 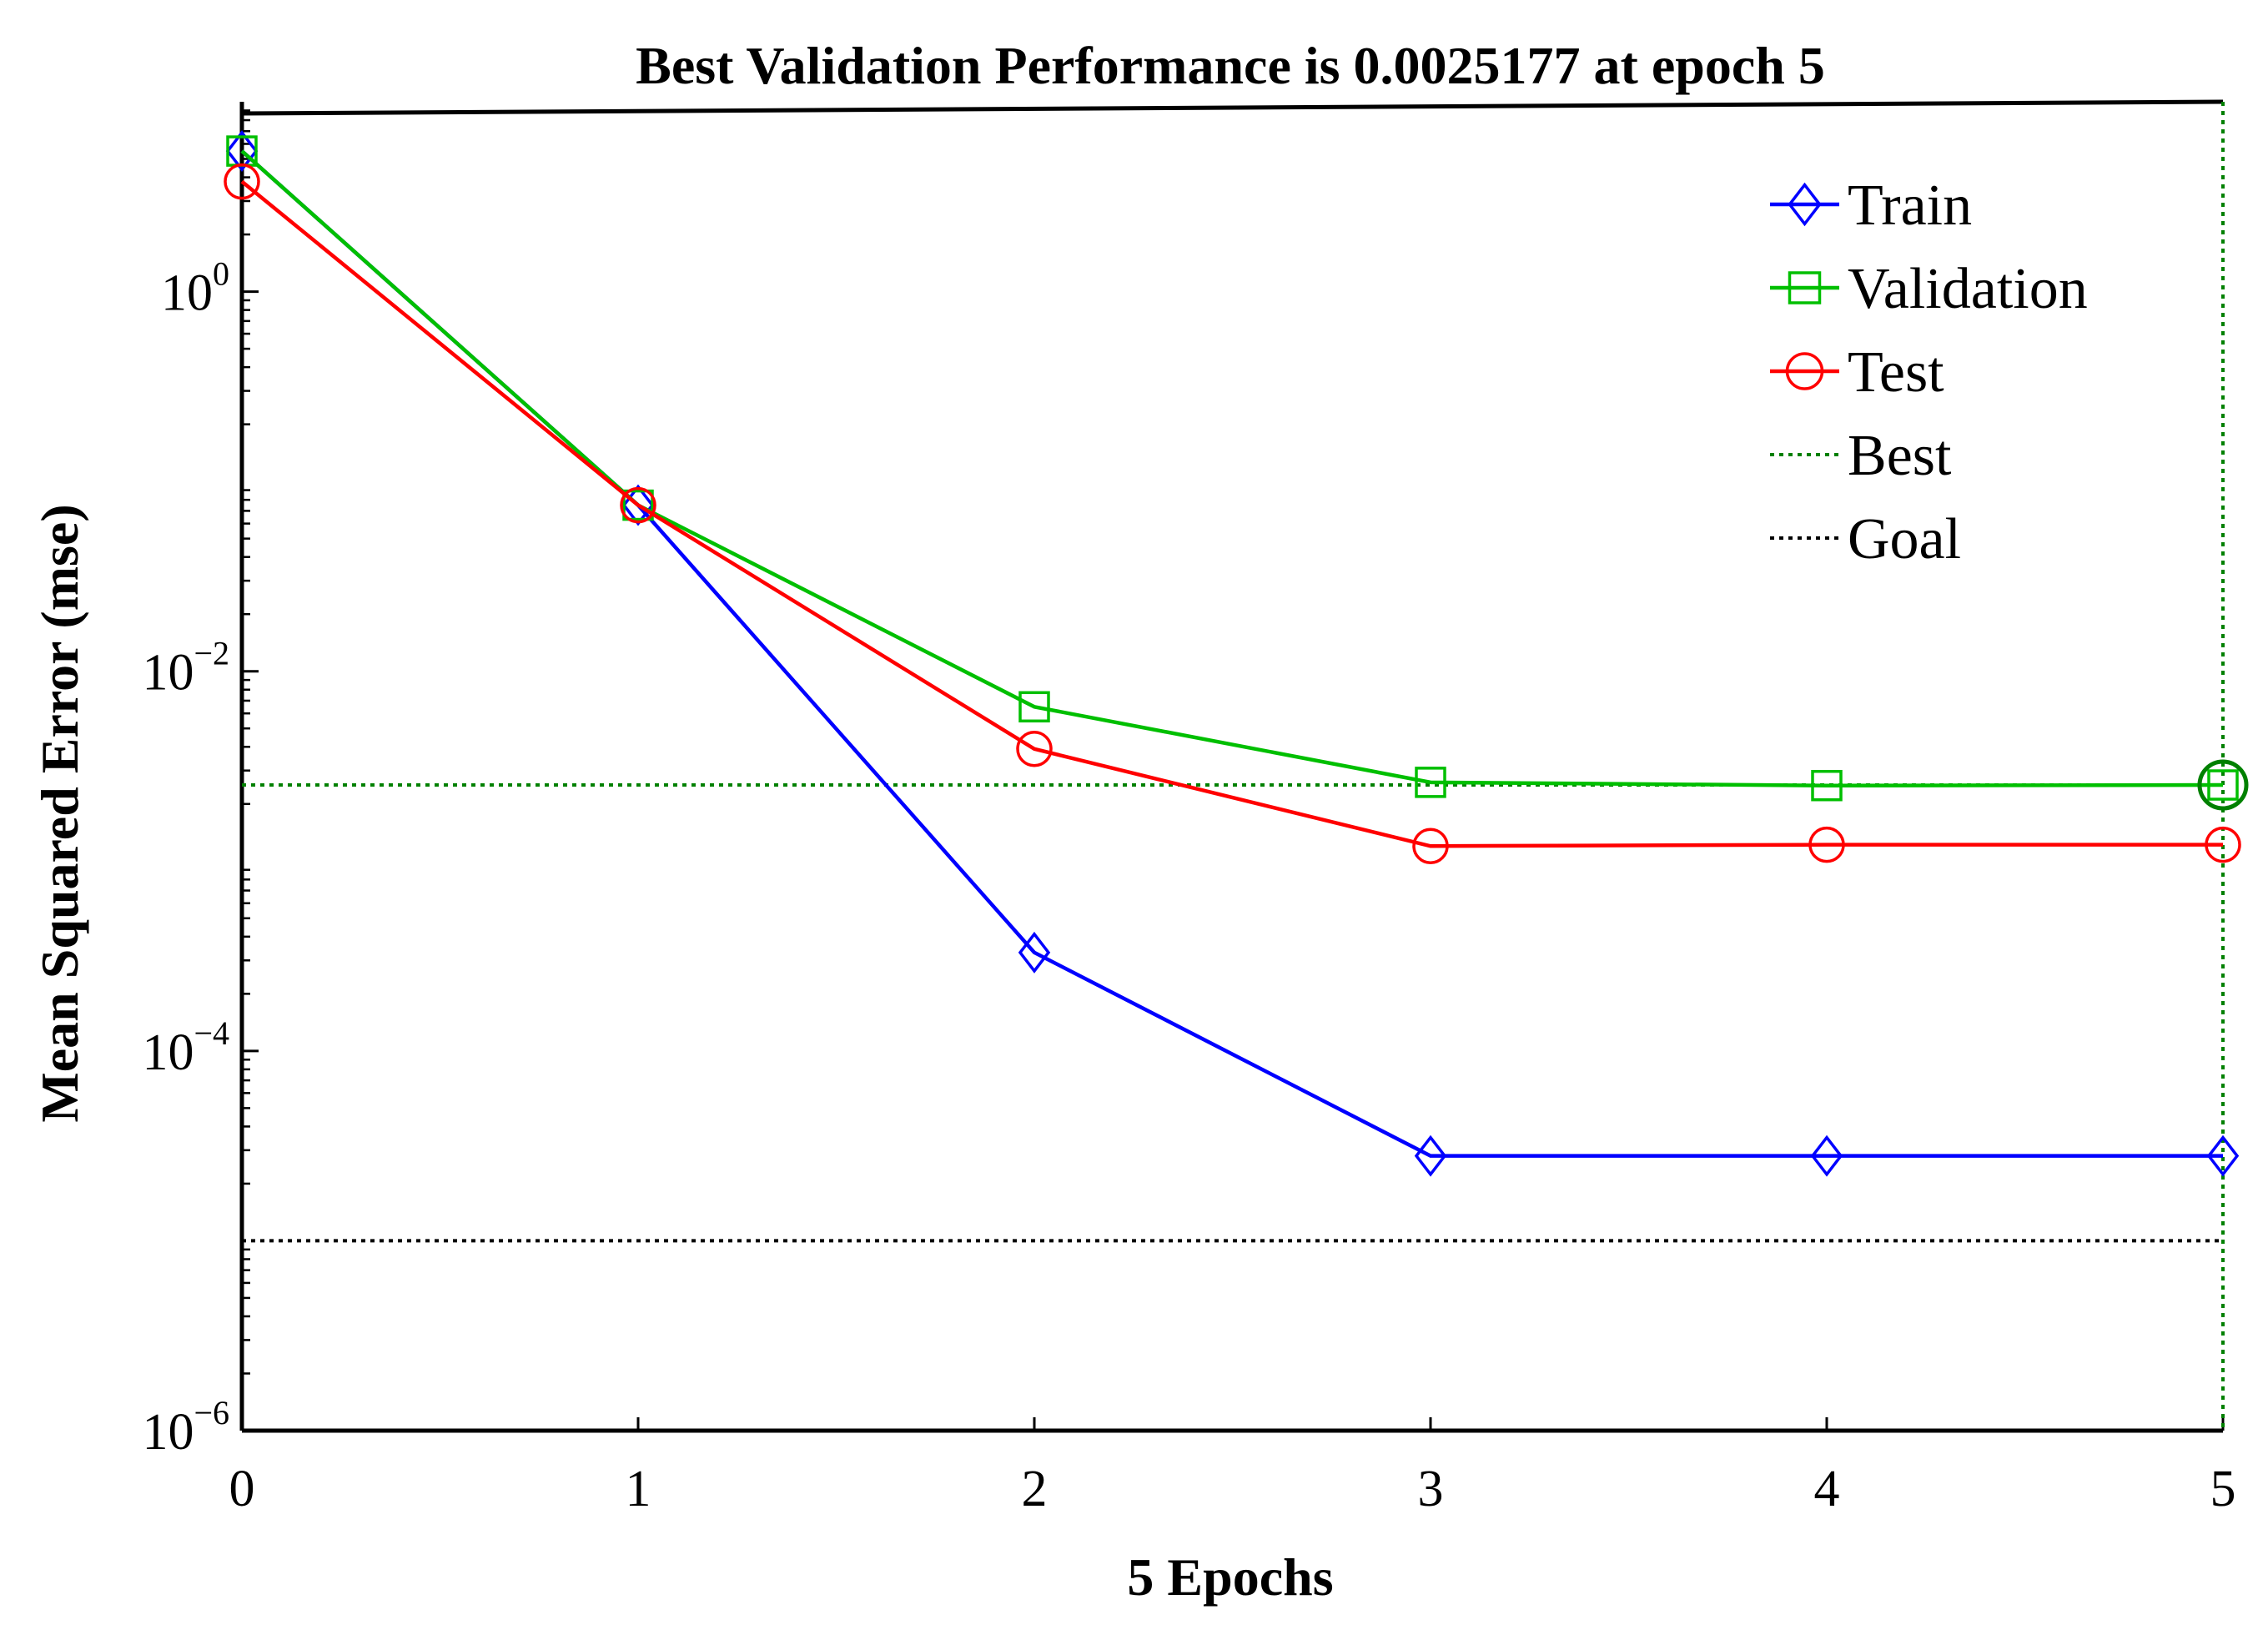 I want to click on legend-marker-test, so click(x=1804, y=371).